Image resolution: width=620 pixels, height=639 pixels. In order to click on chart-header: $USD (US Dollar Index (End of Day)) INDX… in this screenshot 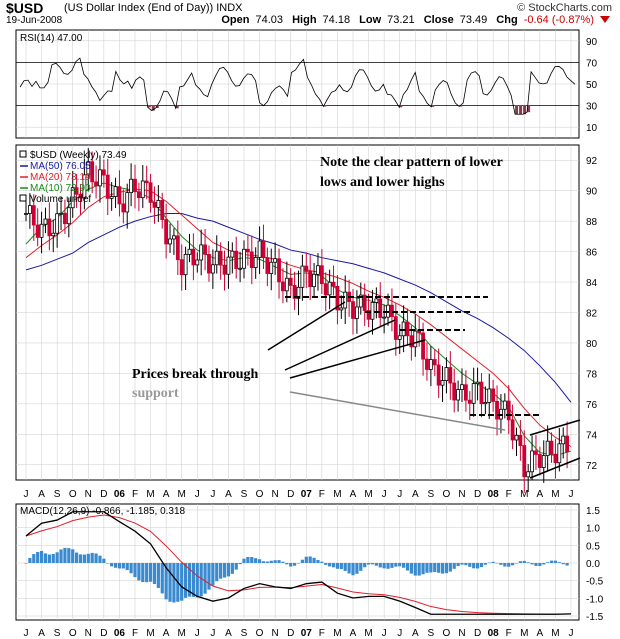, I will do `click(310, 13)`.